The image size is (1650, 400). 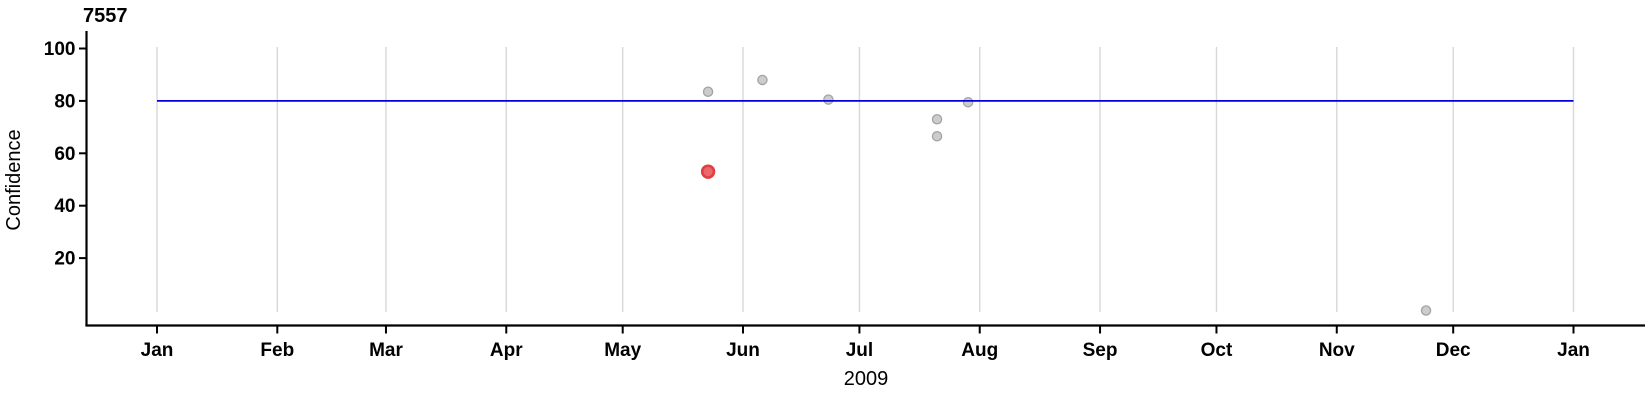 I want to click on x-tick-label: Aug, so click(x=979, y=350).